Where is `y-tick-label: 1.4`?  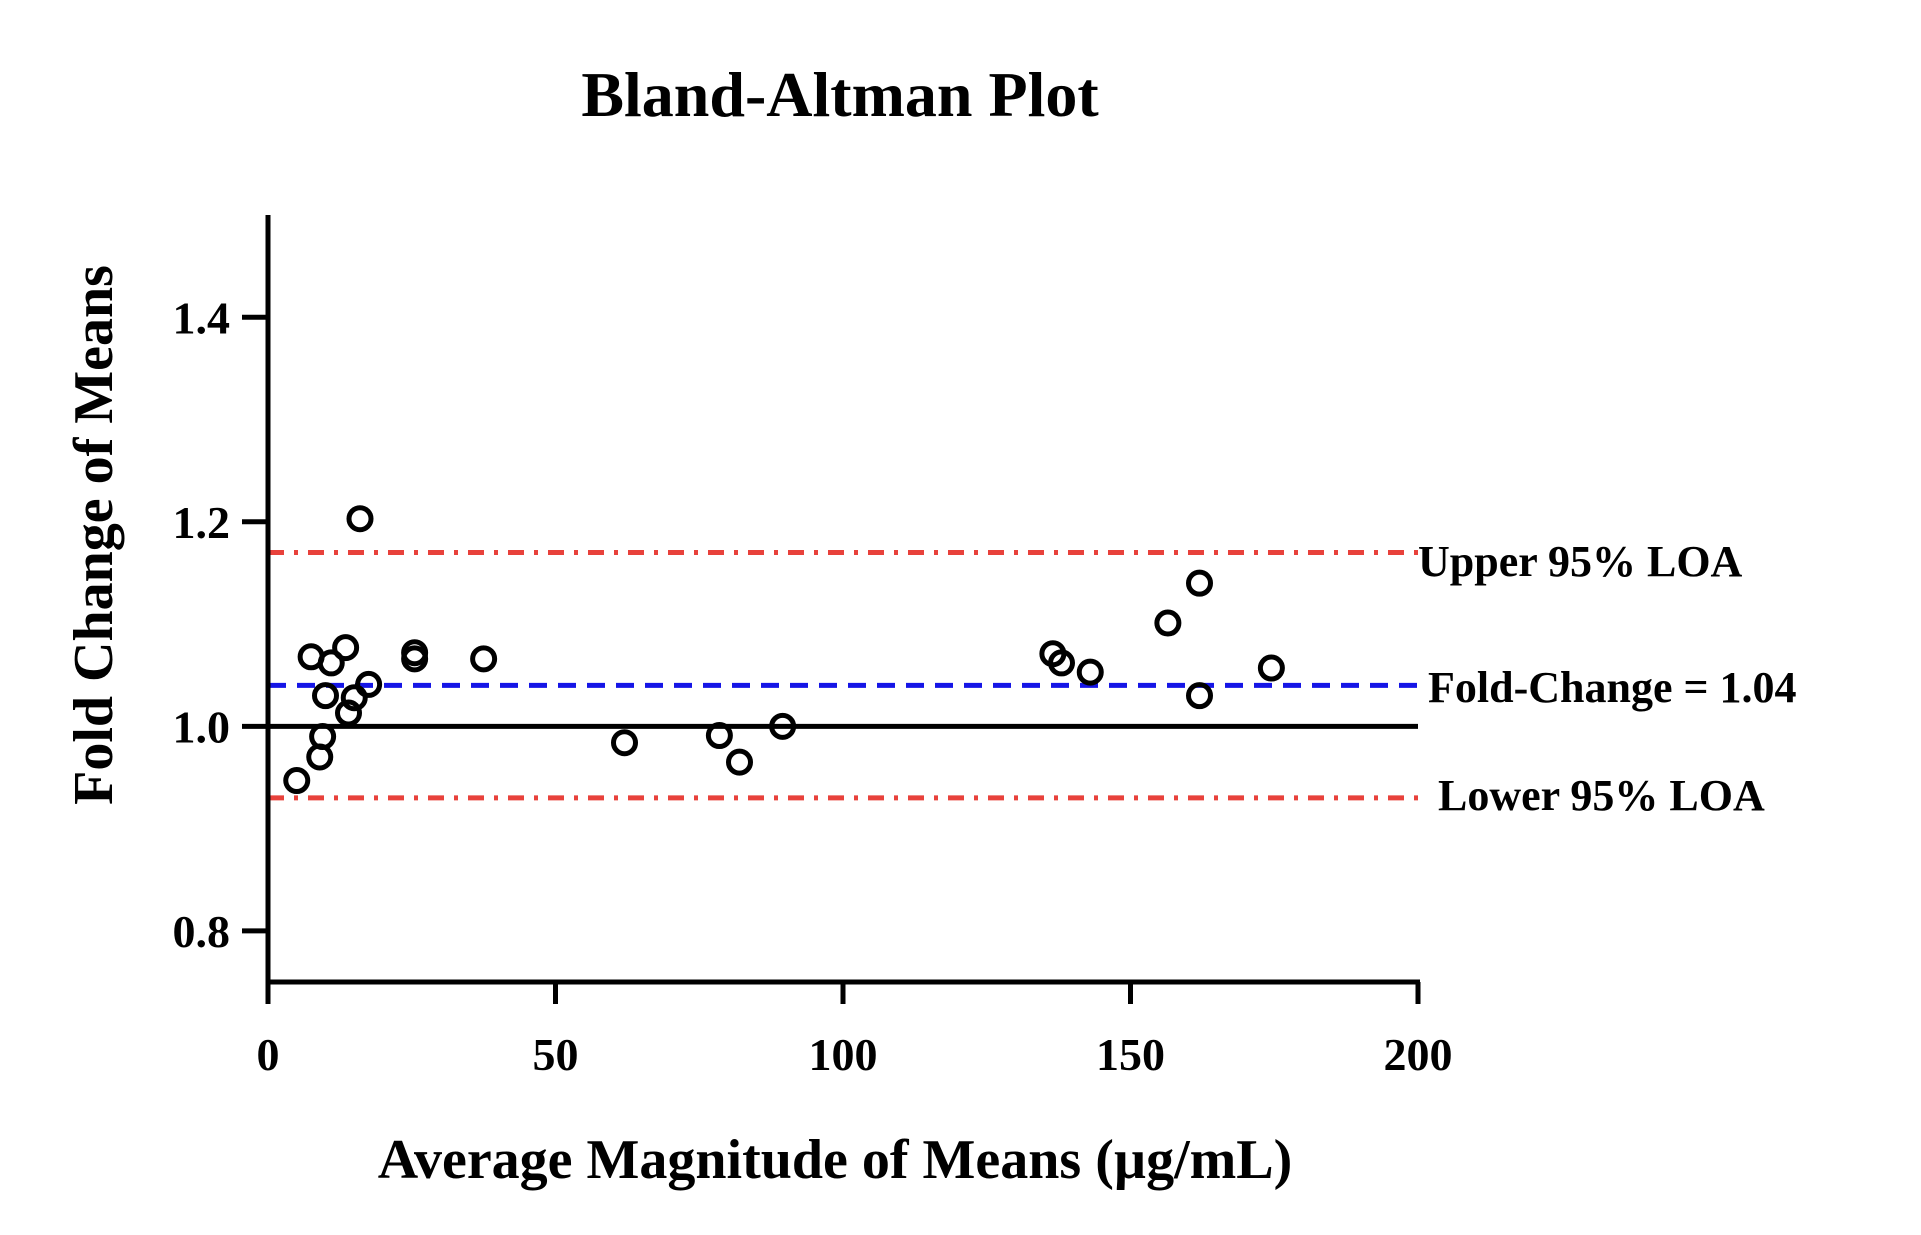 y-tick-label: 1.4 is located at coordinates (202, 317).